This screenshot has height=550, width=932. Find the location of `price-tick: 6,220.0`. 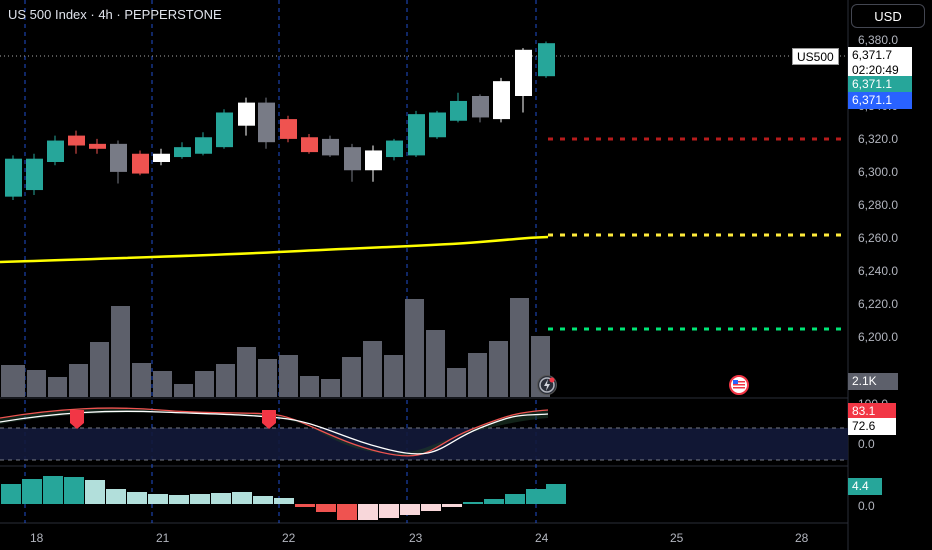

price-tick: 6,220.0 is located at coordinates (878, 304).